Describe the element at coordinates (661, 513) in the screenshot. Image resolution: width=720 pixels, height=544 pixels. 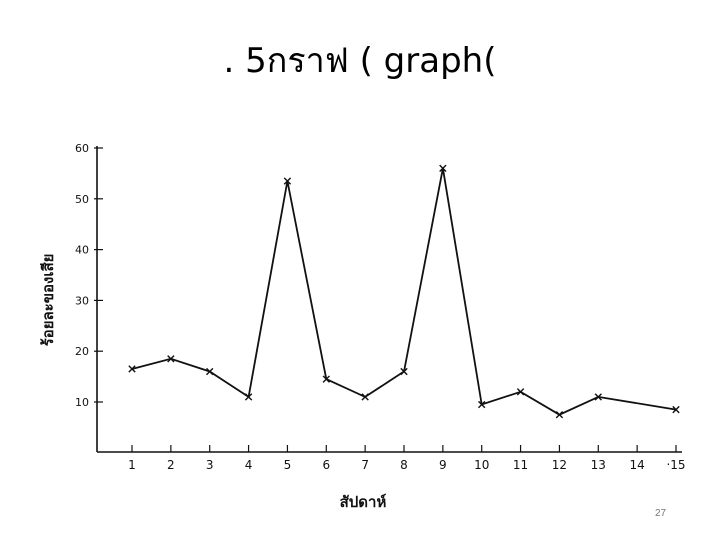
I see `page-number: 27` at that location.